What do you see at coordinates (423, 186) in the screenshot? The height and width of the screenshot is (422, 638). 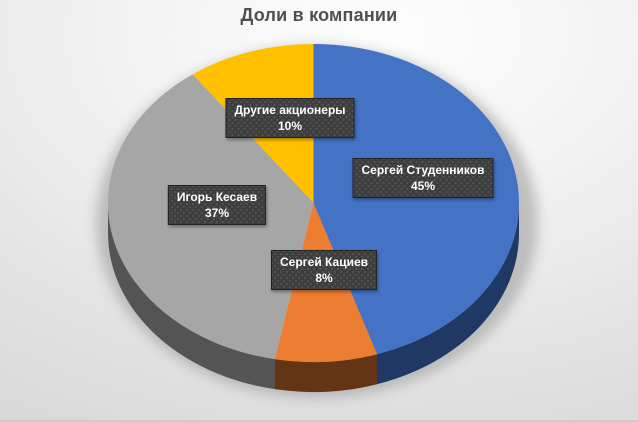 I see `data-label-percent: 45%` at bounding box center [423, 186].